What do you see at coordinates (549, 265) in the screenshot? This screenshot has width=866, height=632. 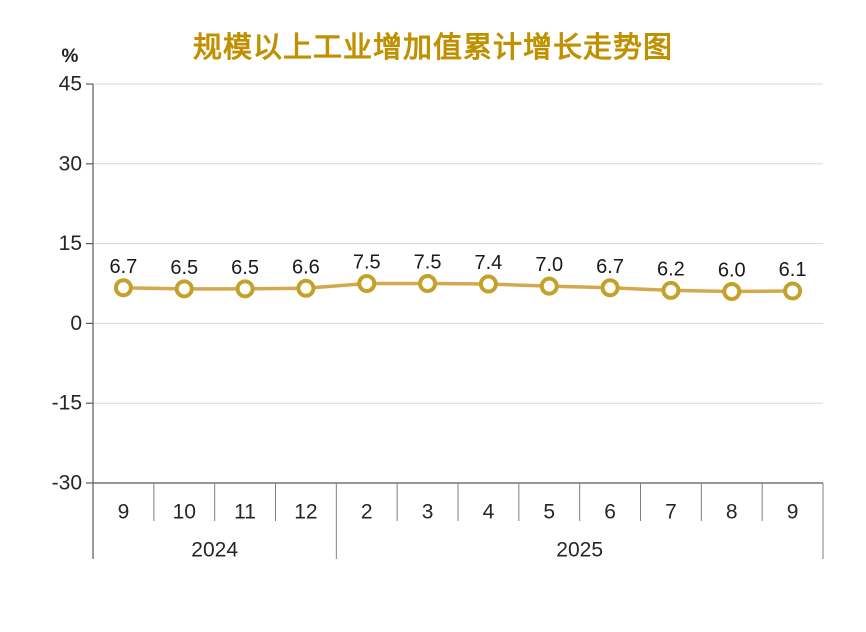 I see `data-point-label: 7.0` at bounding box center [549, 265].